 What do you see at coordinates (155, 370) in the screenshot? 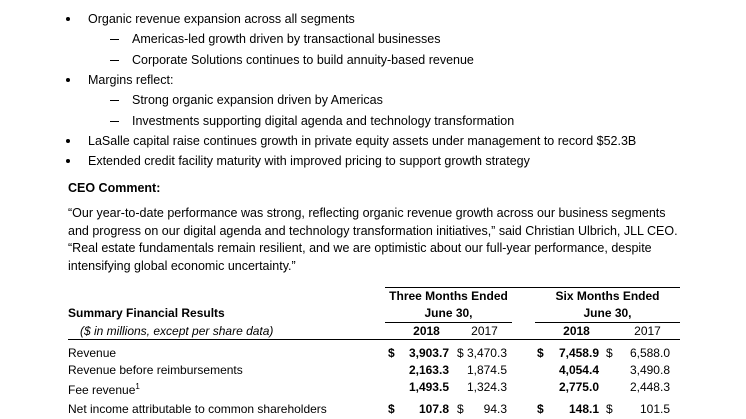
I see `row-label: Revenue before reimbursements` at bounding box center [155, 370].